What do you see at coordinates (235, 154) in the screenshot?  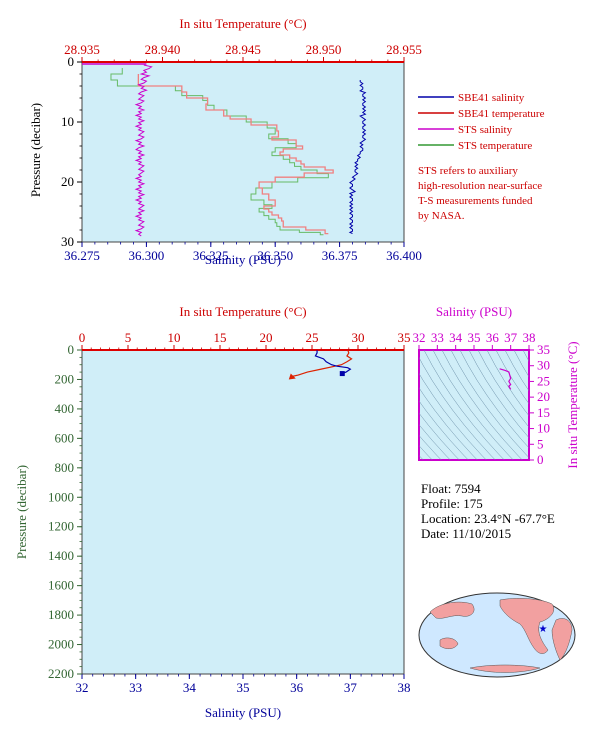 I see `series-sbe41-temperature` at bounding box center [235, 154].